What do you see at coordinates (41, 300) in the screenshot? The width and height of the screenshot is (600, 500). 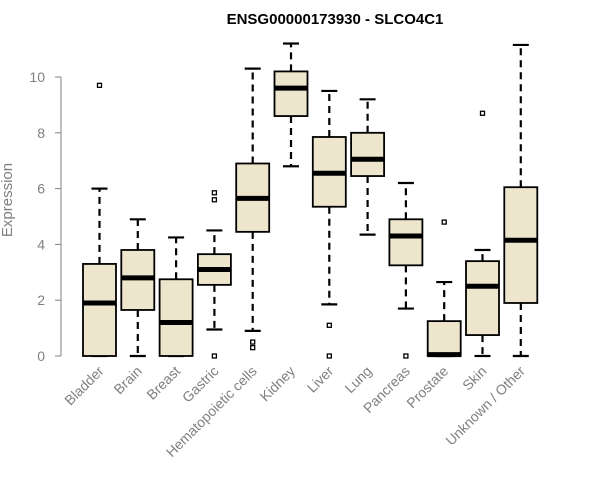 I see `y-tick-label: 2` at bounding box center [41, 300].